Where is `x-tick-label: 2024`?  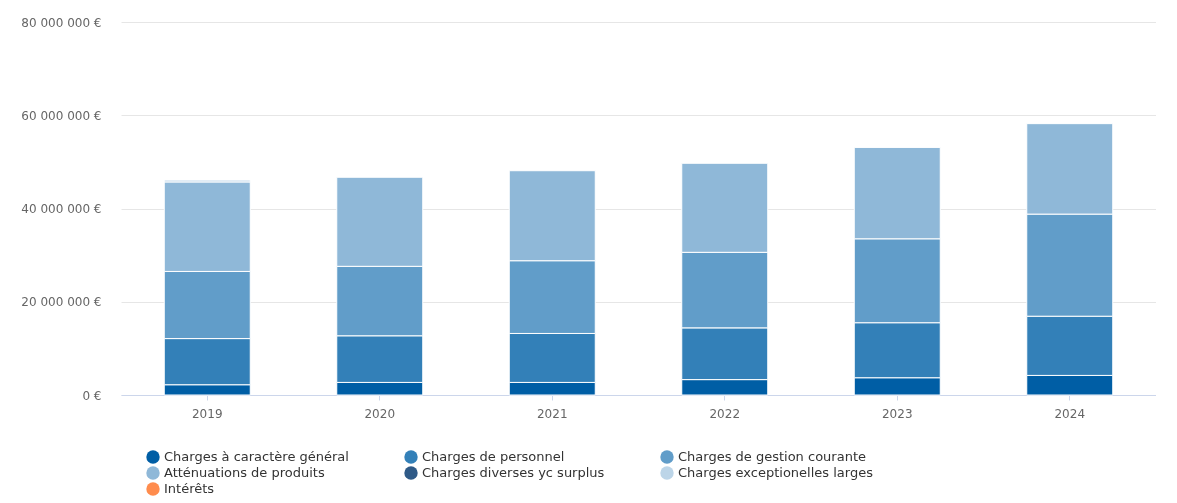
x-tick-label: 2024 is located at coordinates (1070, 413).